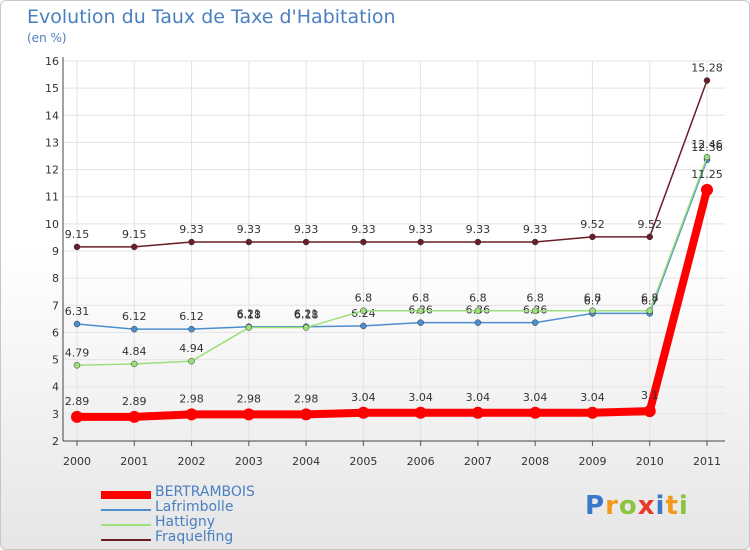 This screenshot has width=750, height=550. I want to click on data-label-bertrambois: 3.1, so click(650, 395).